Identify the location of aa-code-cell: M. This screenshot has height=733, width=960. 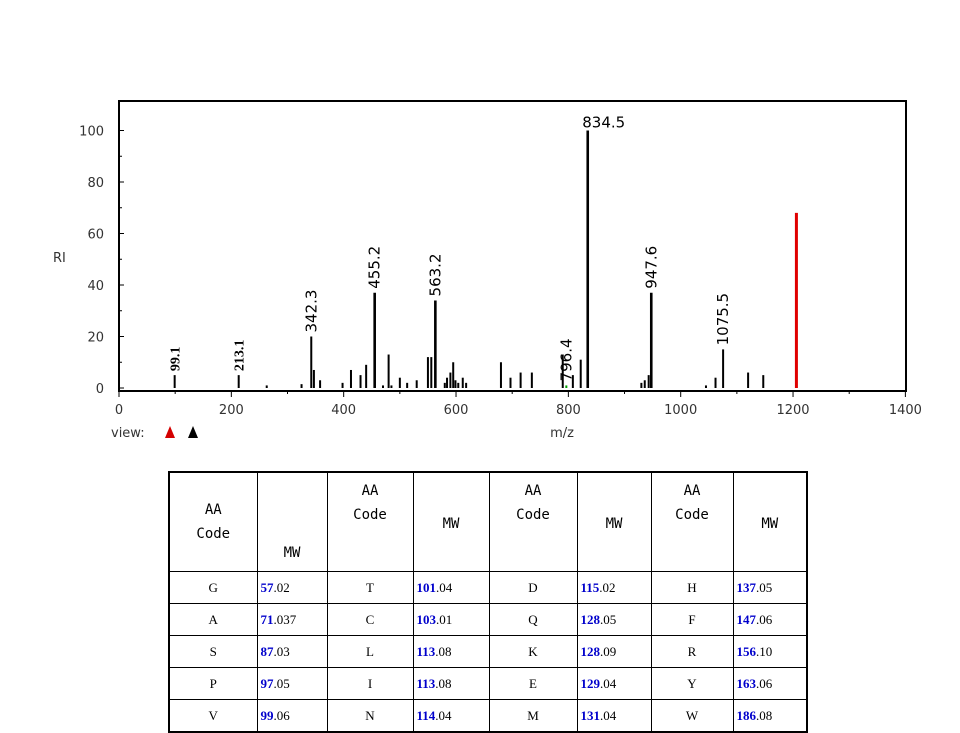
(533, 716).